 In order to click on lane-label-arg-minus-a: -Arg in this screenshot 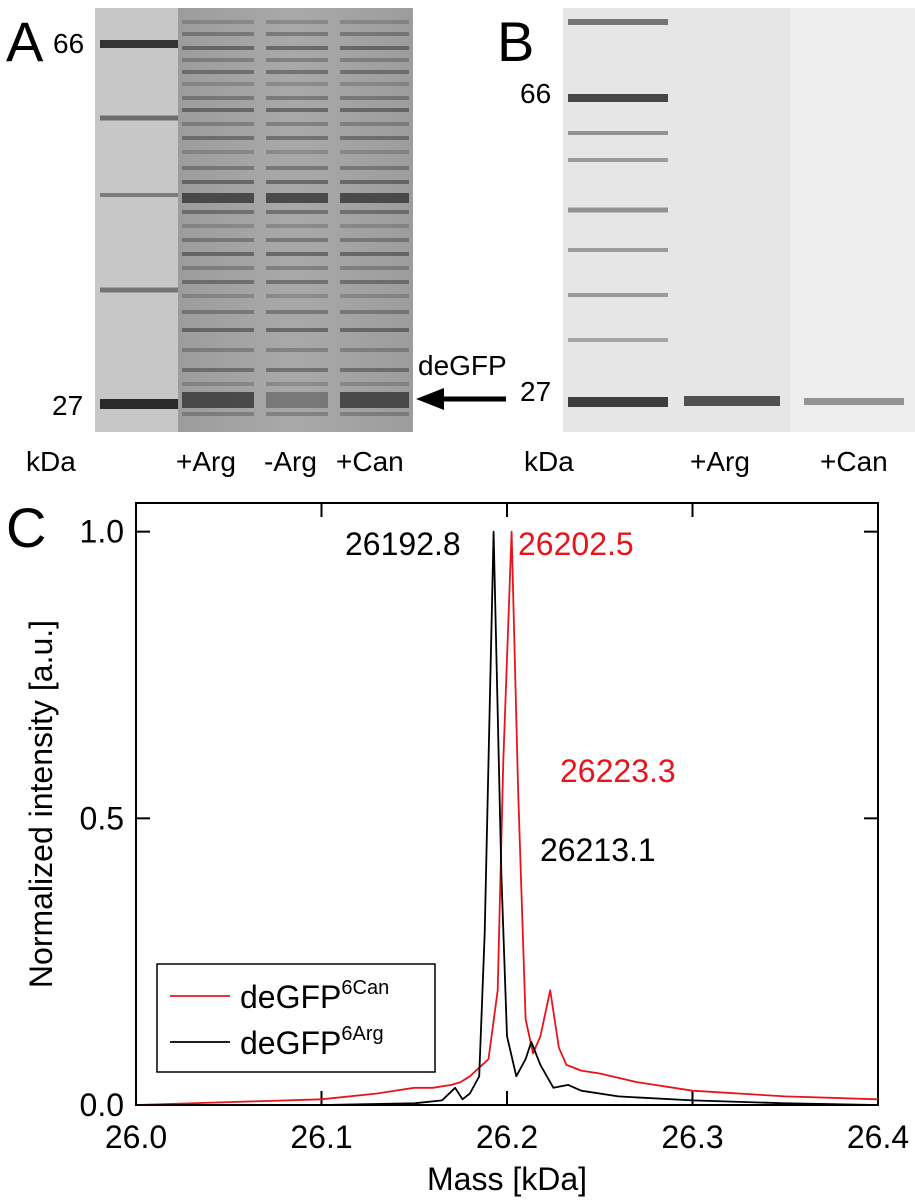, I will do `click(290, 461)`.